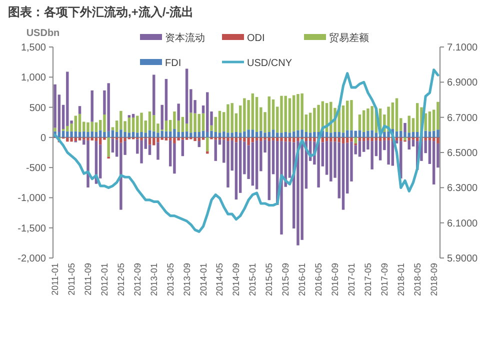 This screenshot has height=340, width=493. I want to click on x-tick-label: 2015-01, so click(253, 279).